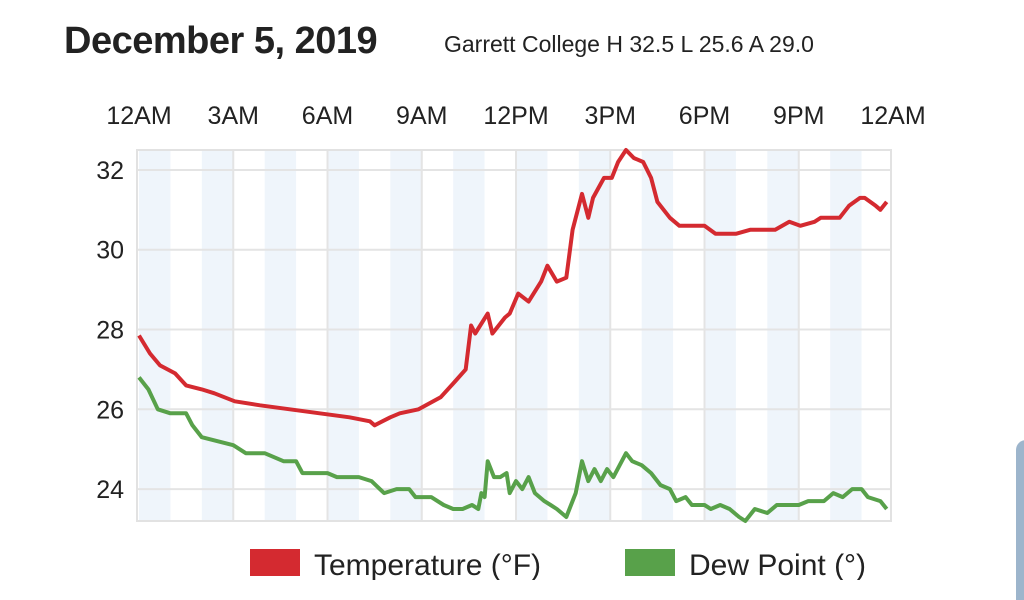  I want to click on x-tick-label: 6PM, so click(704, 116).